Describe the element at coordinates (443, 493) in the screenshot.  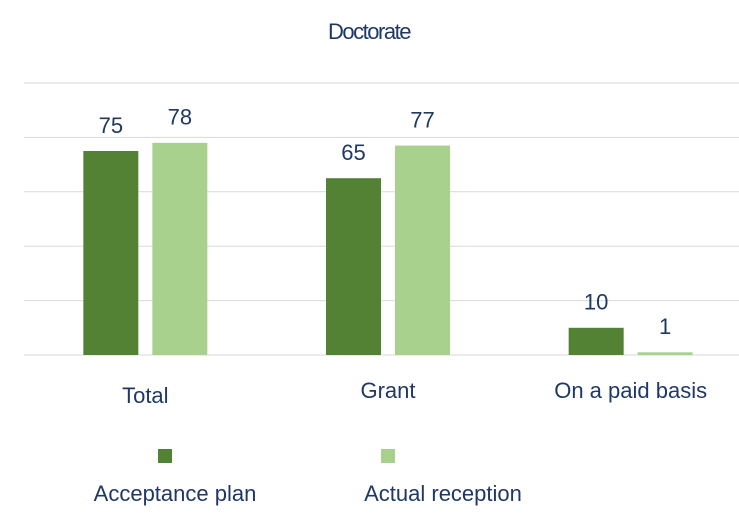
I see `legend-label: Actual reception` at that location.